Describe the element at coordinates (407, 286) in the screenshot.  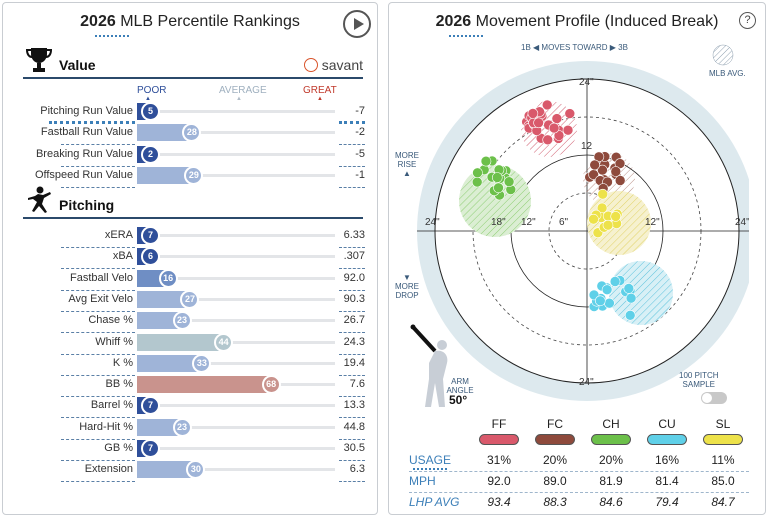
I see `more-drop-label: ▼ MORE DROP` at that location.